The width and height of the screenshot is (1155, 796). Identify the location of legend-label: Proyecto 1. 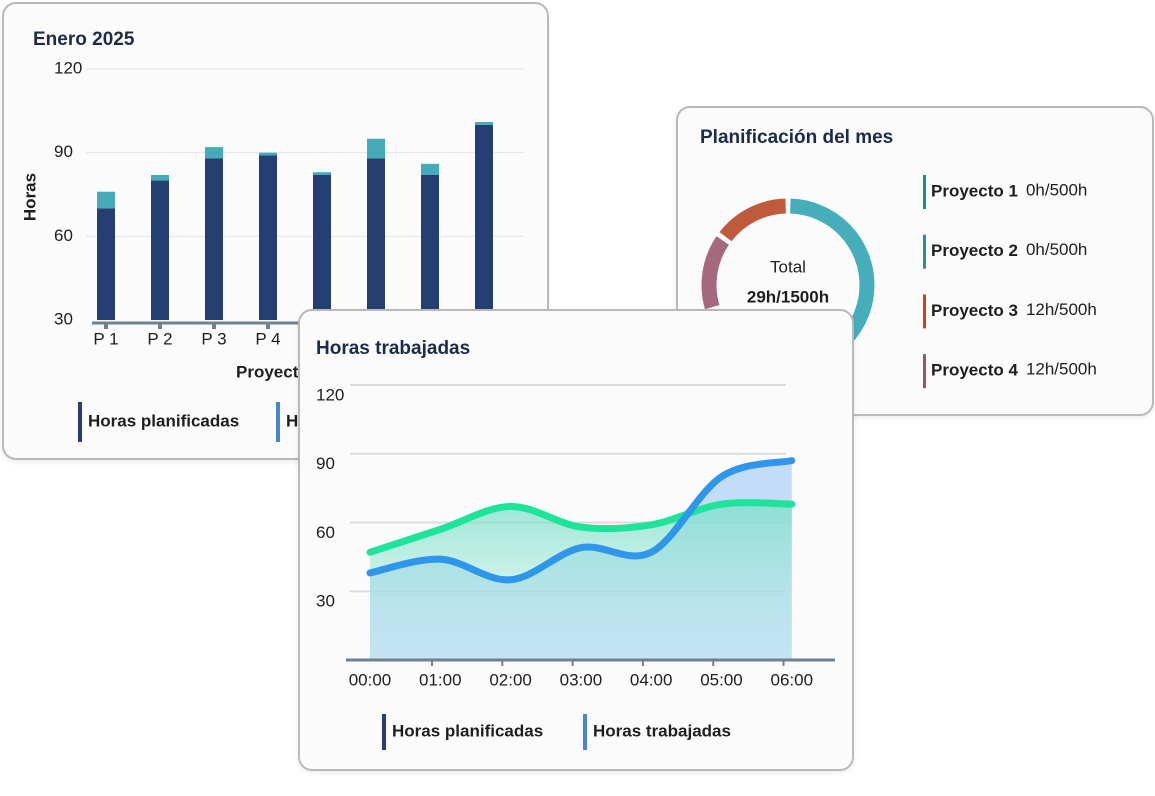
(974, 190).